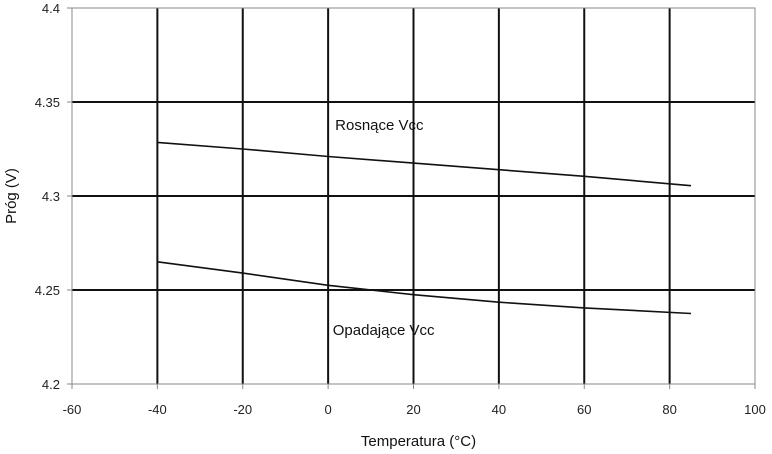 Image resolution: width=772 pixels, height=454 pixels. Describe the element at coordinates (418, 441) in the screenshot. I see `x-axis-title: Temperatura (°C)` at that location.